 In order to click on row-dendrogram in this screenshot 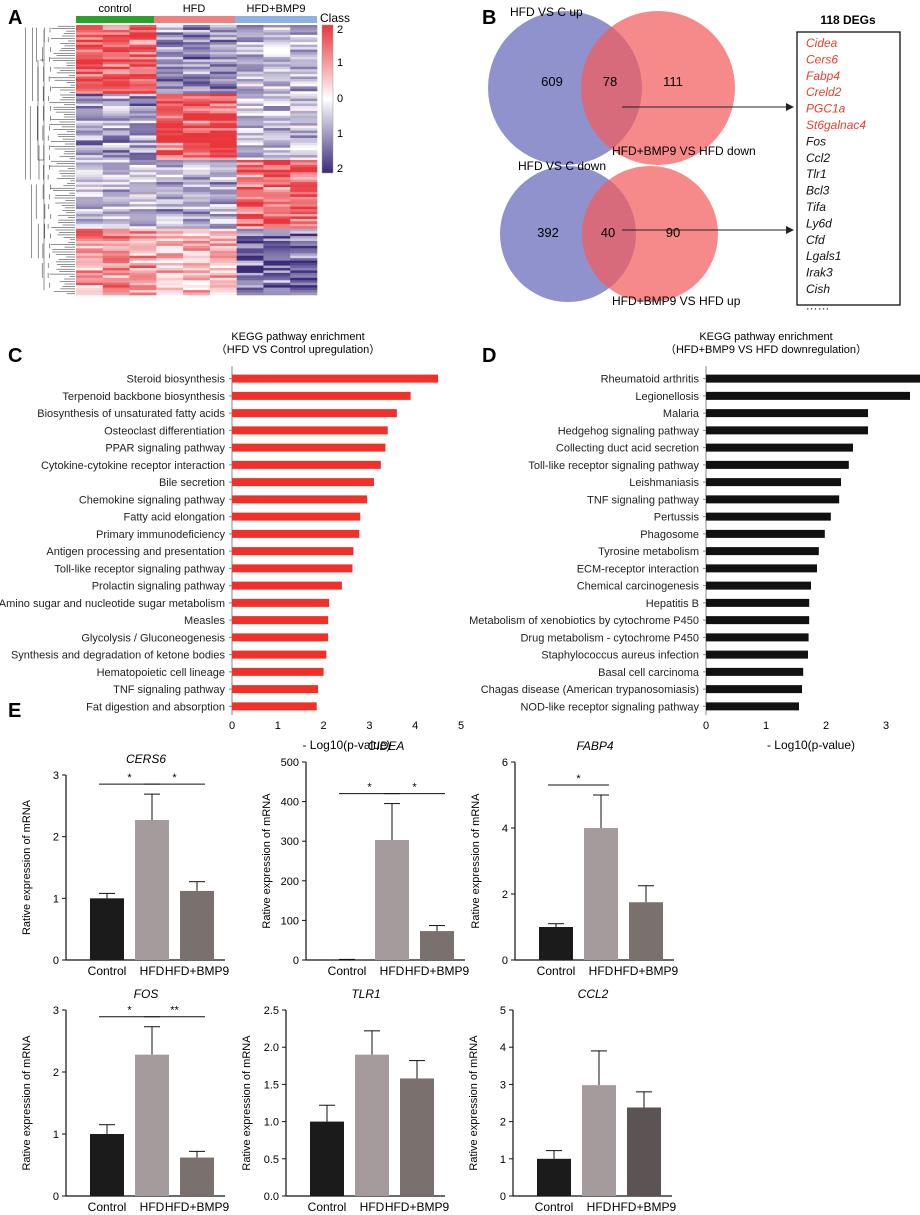, I will do `click(50, 160)`.